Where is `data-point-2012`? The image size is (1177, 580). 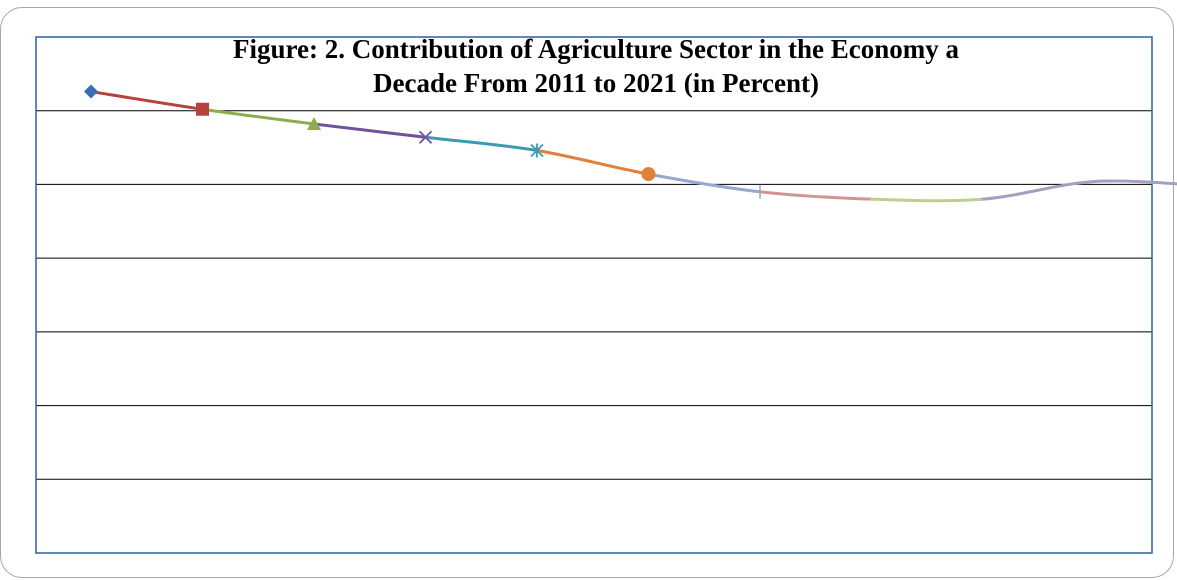 data-point-2012 is located at coordinates (202, 109).